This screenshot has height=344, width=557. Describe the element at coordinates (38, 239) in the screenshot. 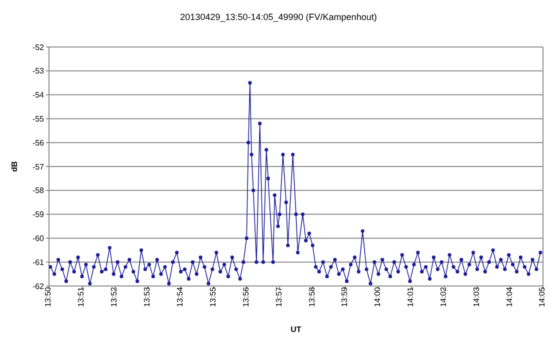

I see `y-tick-label: -60` at that location.